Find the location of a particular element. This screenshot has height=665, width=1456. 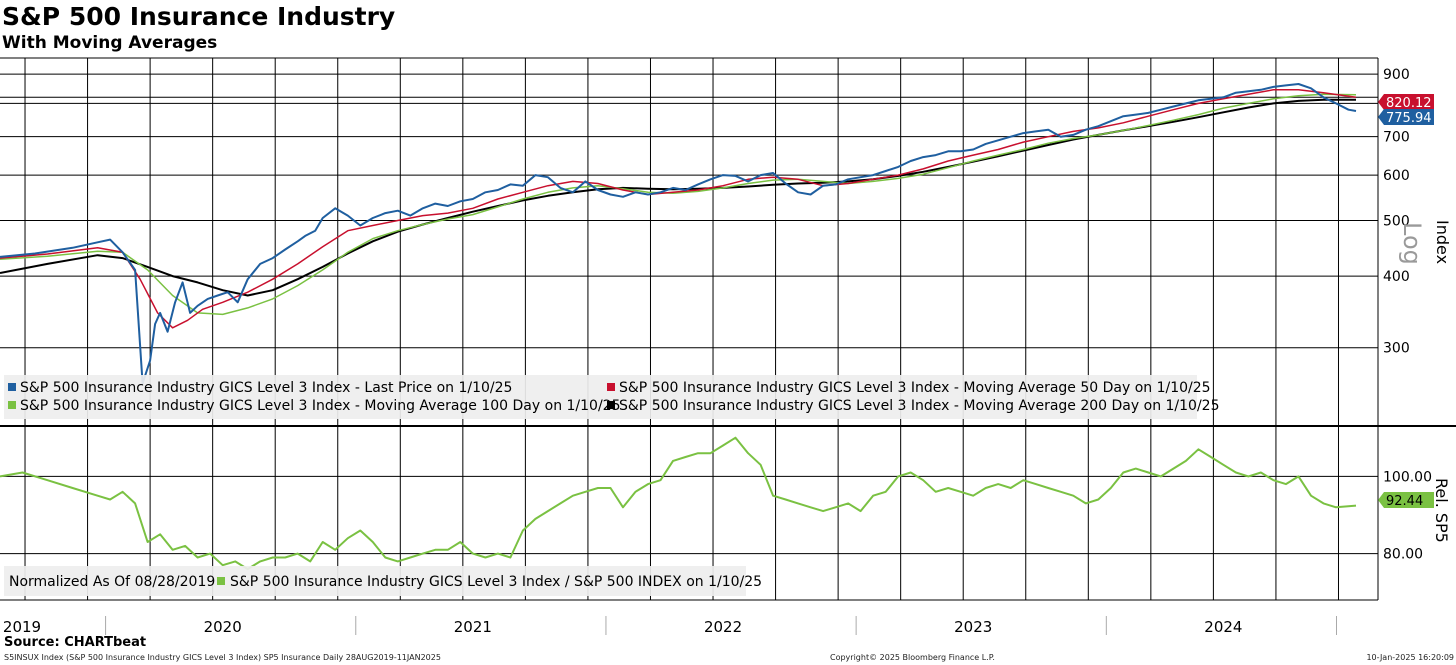

last-value-tag: 820.12 is located at coordinates (1406, 102).